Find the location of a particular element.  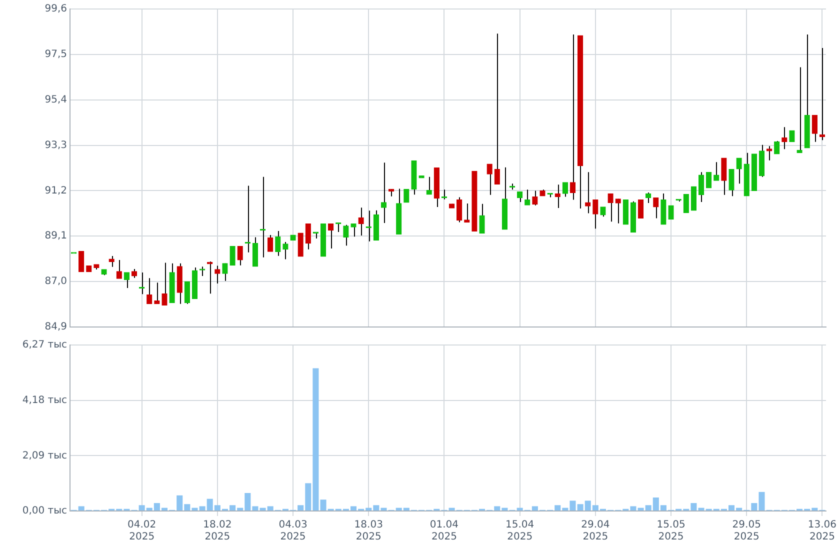

y-tick-label: 97,5 is located at coordinates (55, 54).